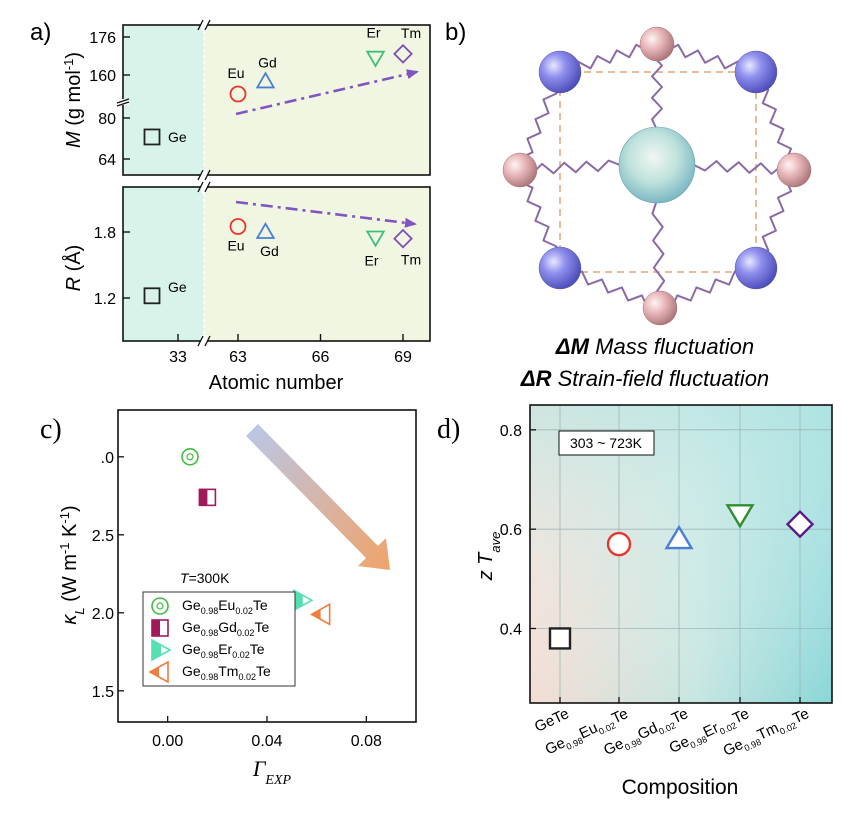 Image resolution: width=865 pixels, height=836 pixels. What do you see at coordinates (205, 578) in the screenshot?
I see `legend-title: T=300K` at bounding box center [205, 578].